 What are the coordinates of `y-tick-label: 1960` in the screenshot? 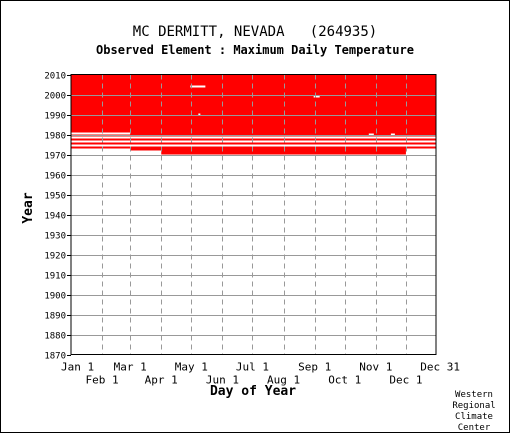 It's located at (55, 177).